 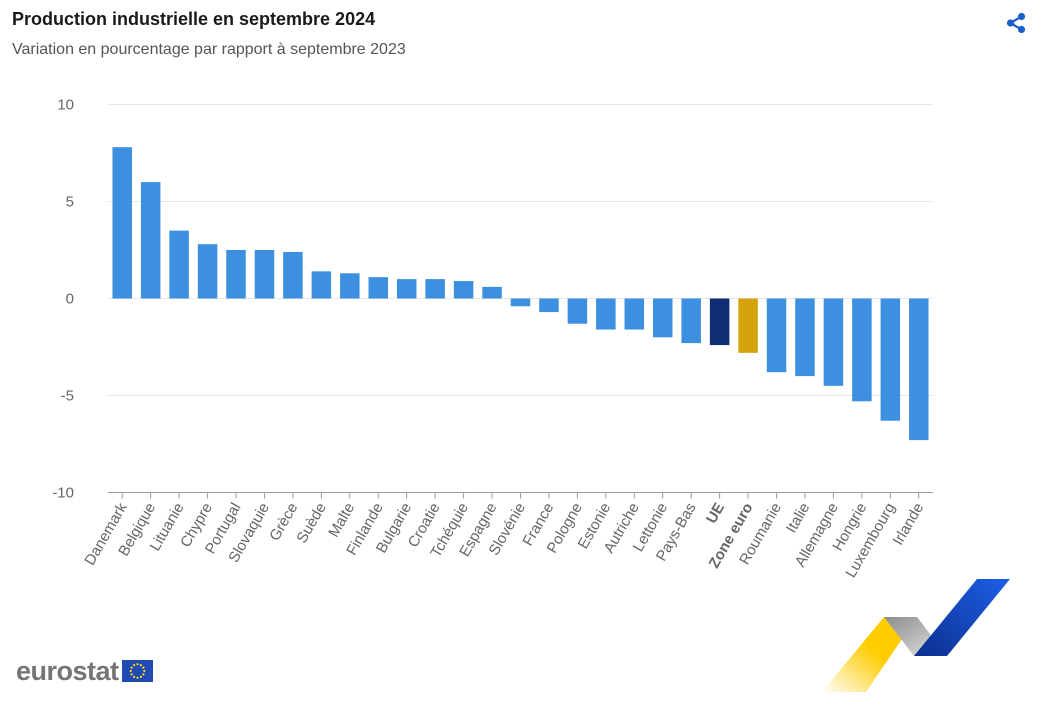 I want to click on y-tick-label: 5, so click(x=70, y=202).